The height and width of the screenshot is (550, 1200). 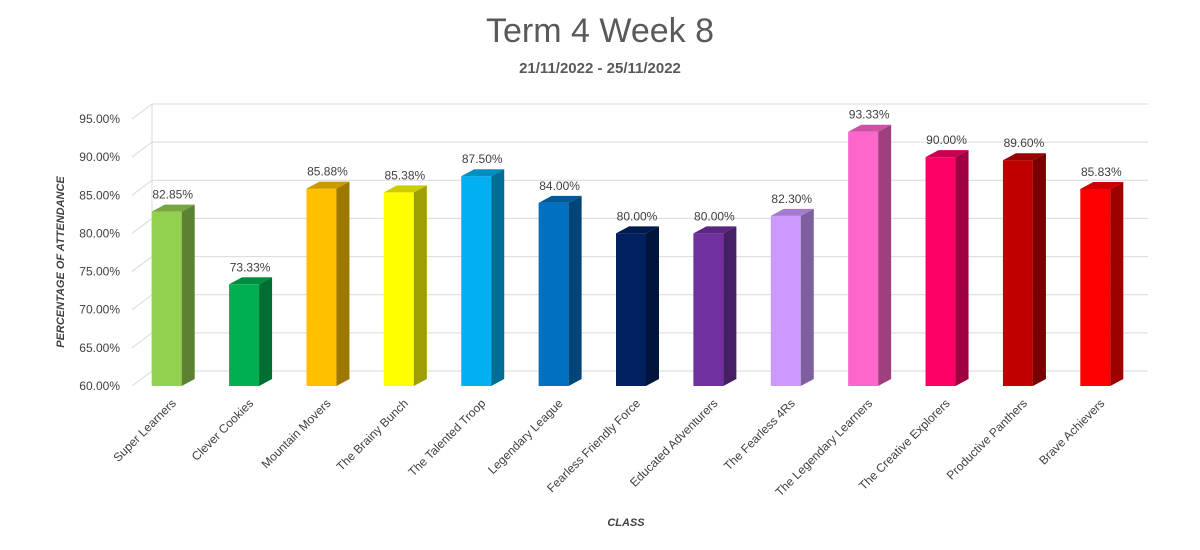 I want to click on x-tick-label: Productive Panthers, so click(x=987, y=439).